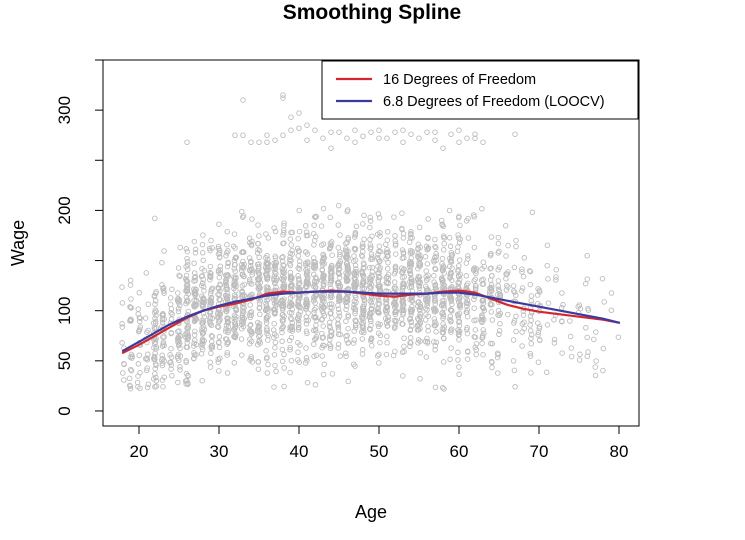 The height and width of the screenshot is (540, 745). What do you see at coordinates (64, 410) in the screenshot?
I see `y-tick-label: 0` at bounding box center [64, 410].